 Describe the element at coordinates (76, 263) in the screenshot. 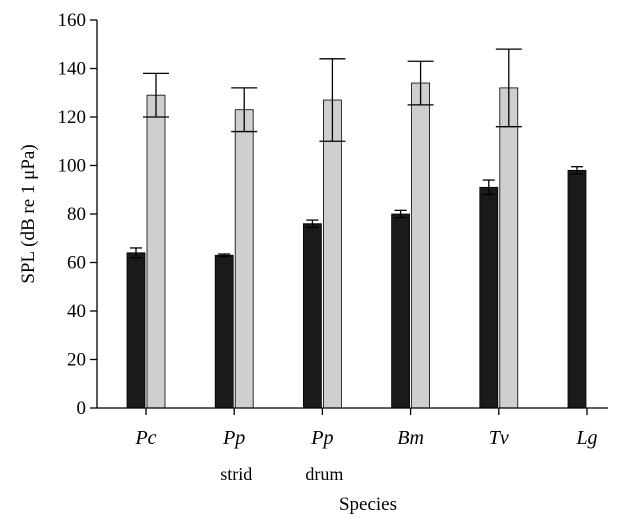

I see `y-tick-label: 60` at that location.